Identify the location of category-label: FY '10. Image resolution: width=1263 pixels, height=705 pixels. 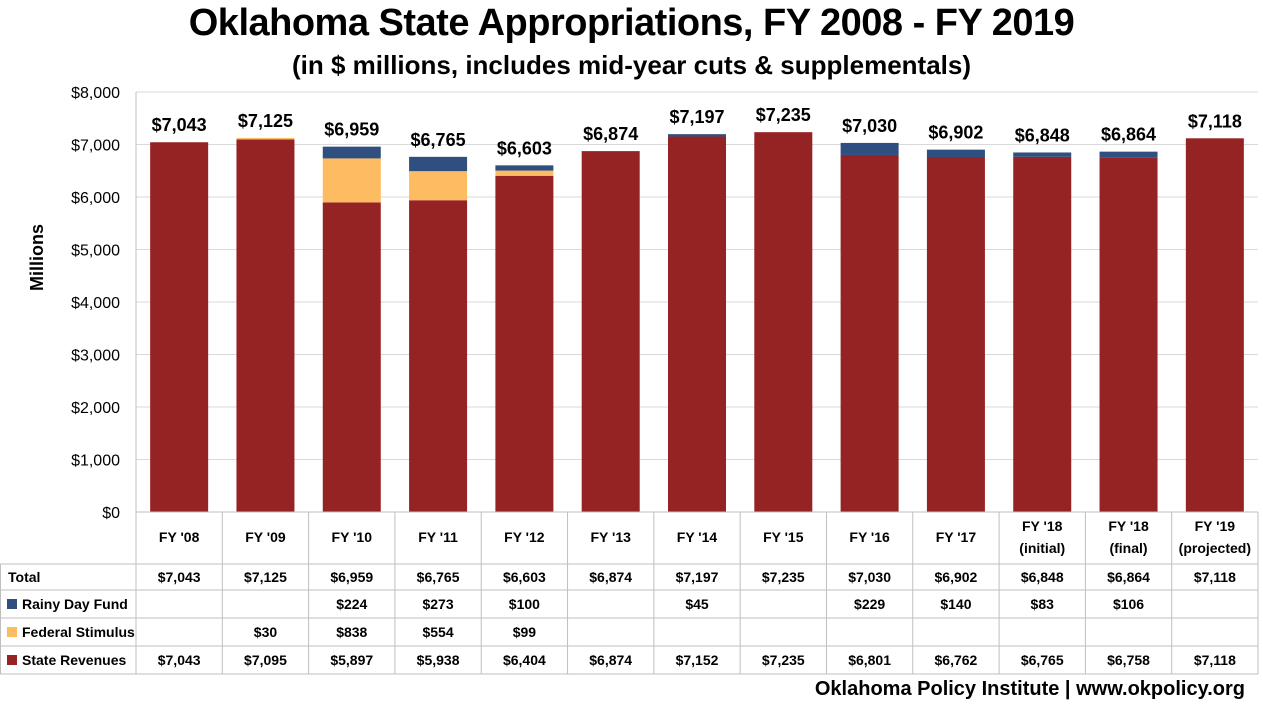
(352, 537).